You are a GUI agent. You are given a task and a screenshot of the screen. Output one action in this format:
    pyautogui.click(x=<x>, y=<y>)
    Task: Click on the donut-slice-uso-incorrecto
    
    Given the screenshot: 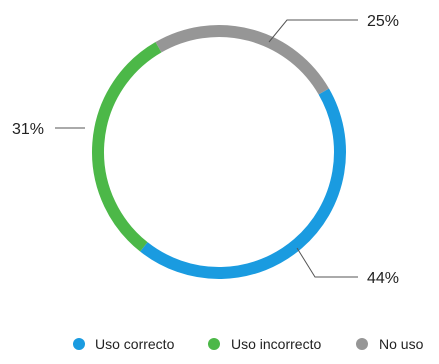 What is the action you would take?
    pyautogui.click(x=127, y=147)
    